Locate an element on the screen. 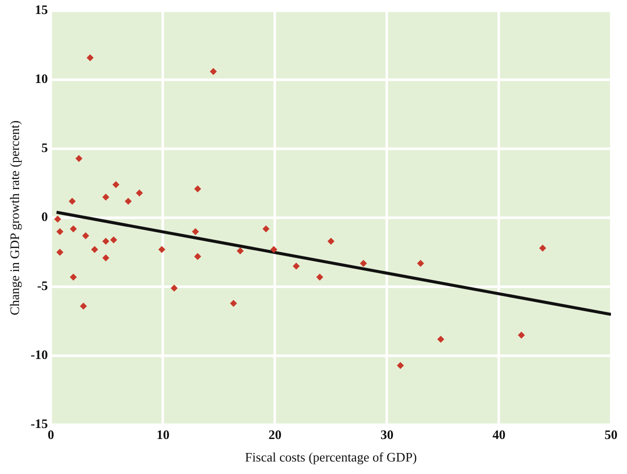 The height and width of the screenshot is (474, 627). x-tick-label: 20 is located at coordinates (275, 434).